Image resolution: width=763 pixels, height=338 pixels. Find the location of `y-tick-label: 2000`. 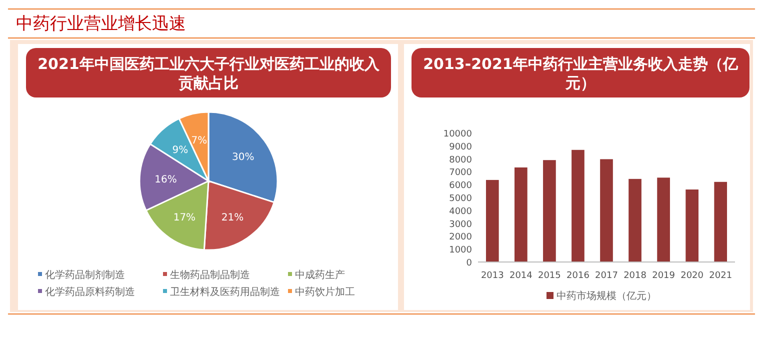

y-tick-label: 2000 is located at coordinates (460, 237).